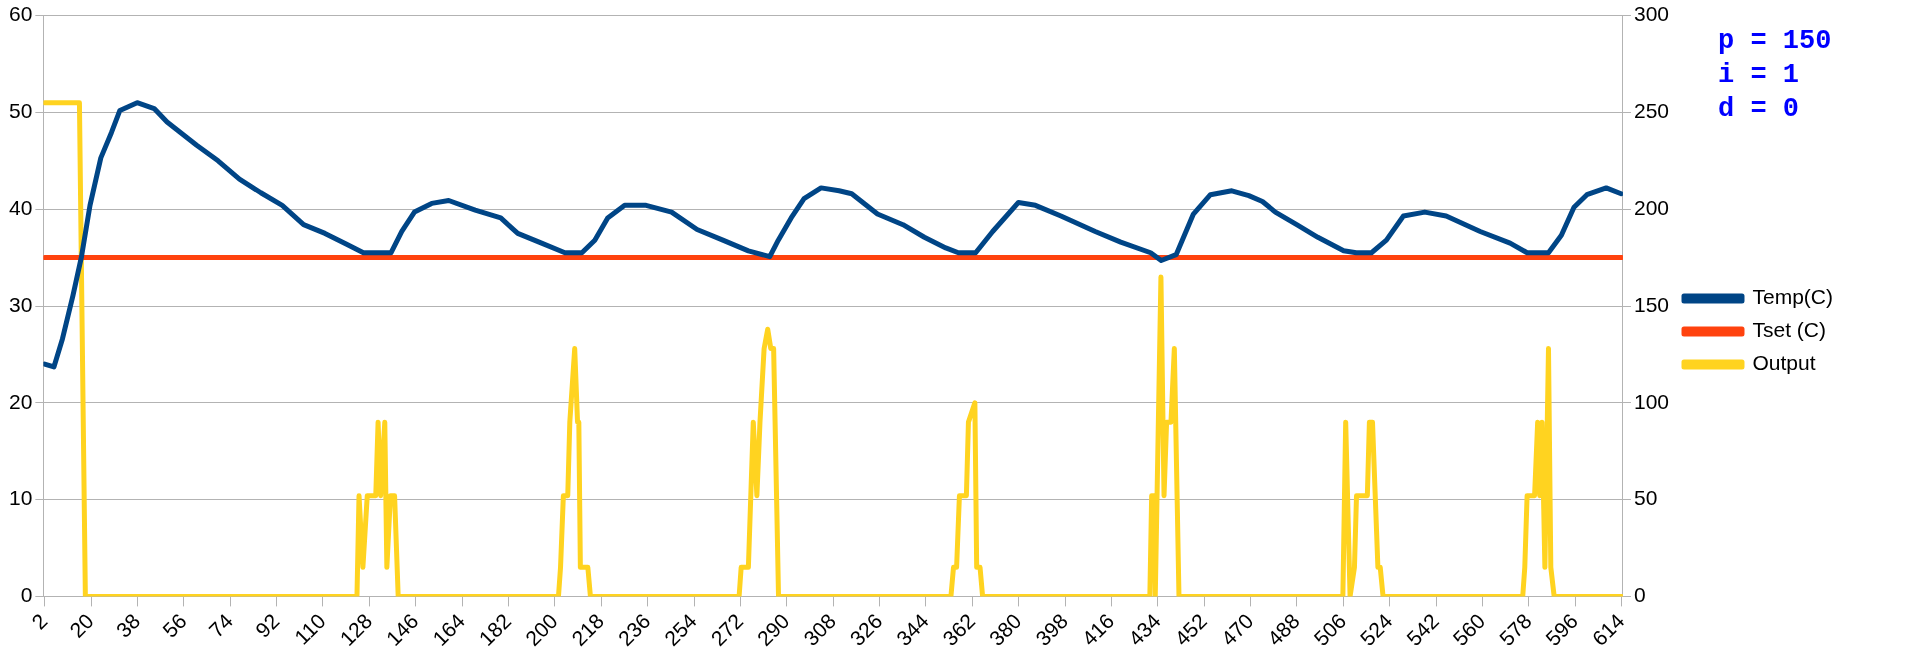  Describe the element at coordinates (1759, 75) in the screenshot. I see `text: i = 1` at that location.